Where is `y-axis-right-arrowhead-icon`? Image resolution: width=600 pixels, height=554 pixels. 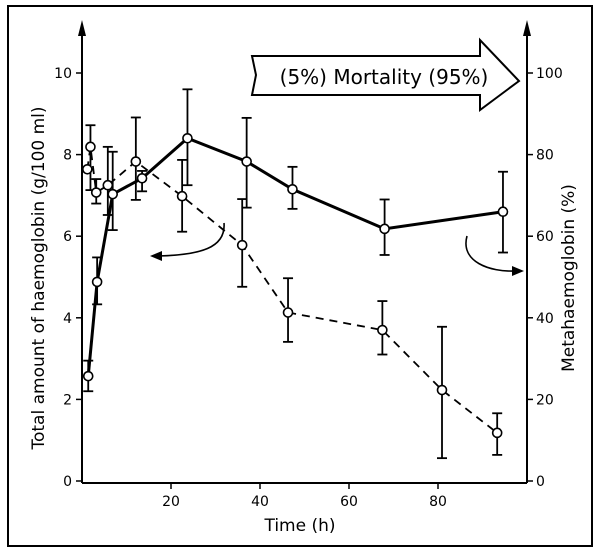
y-axis-right-arrowhead-icon is located at coordinates (527, 28).